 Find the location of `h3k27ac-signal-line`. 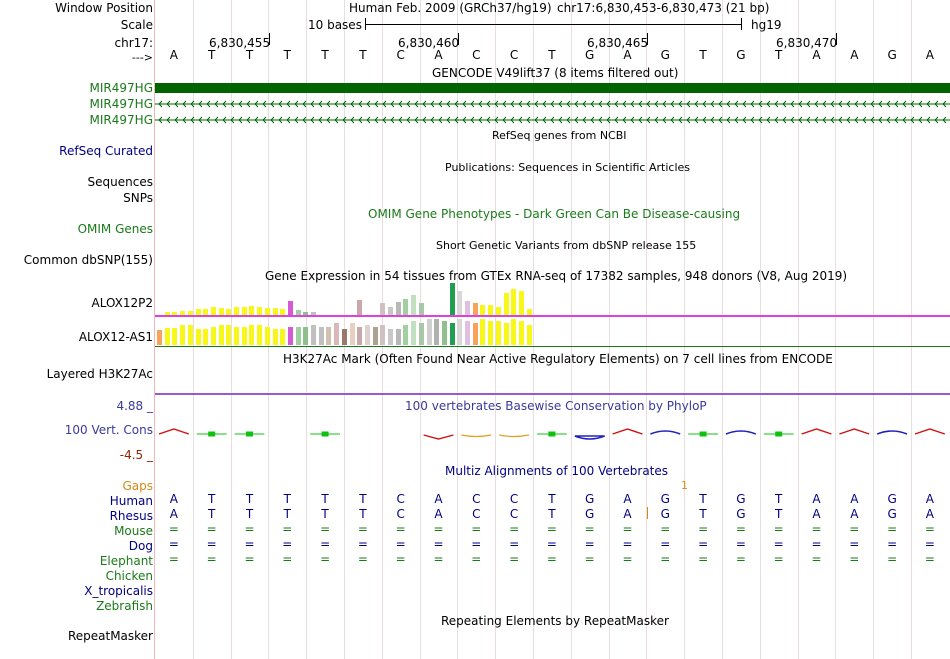

h3k27ac-signal-line is located at coordinates (552, 394).